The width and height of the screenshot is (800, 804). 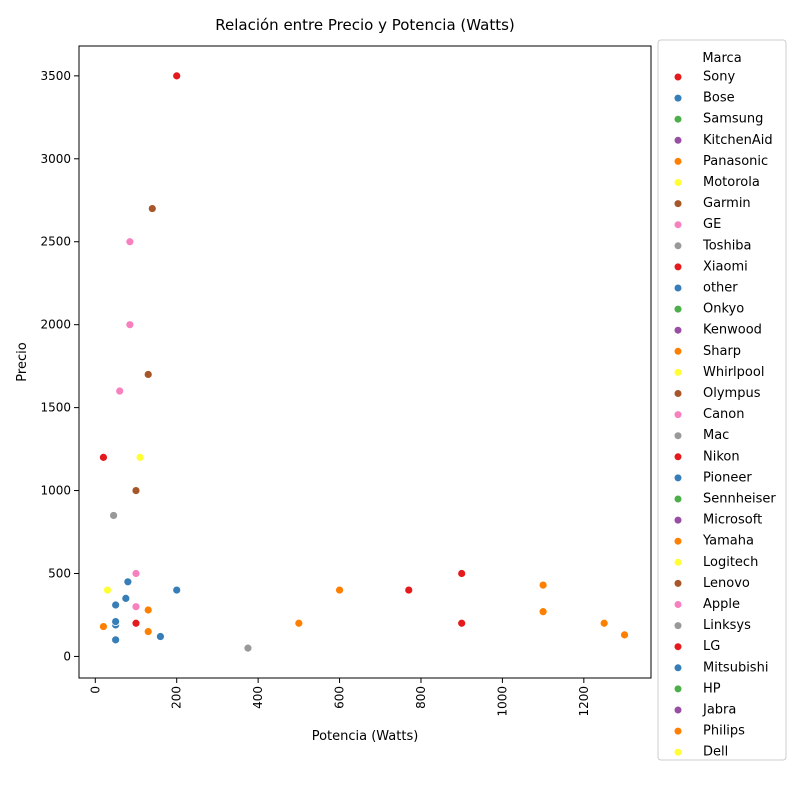 What do you see at coordinates (55, 242) in the screenshot?
I see `y-tick-label: 2500` at bounding box center [55, 242].